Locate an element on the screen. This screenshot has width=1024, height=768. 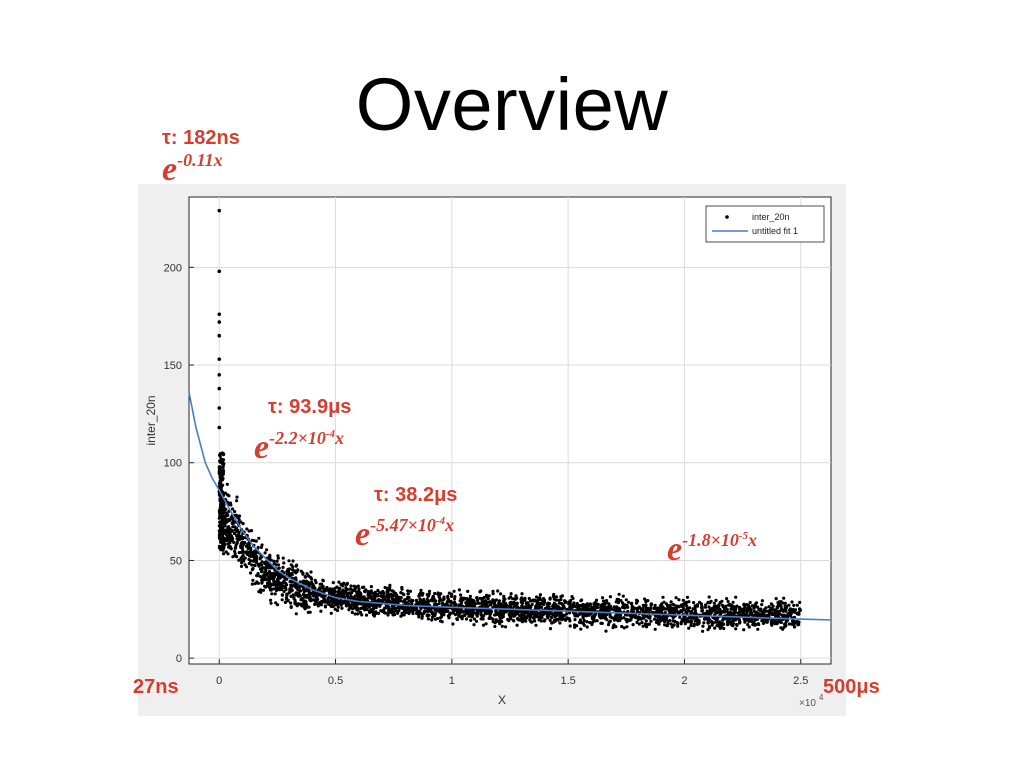
x-tick-label: 0 is located at coordinates (219, 681).